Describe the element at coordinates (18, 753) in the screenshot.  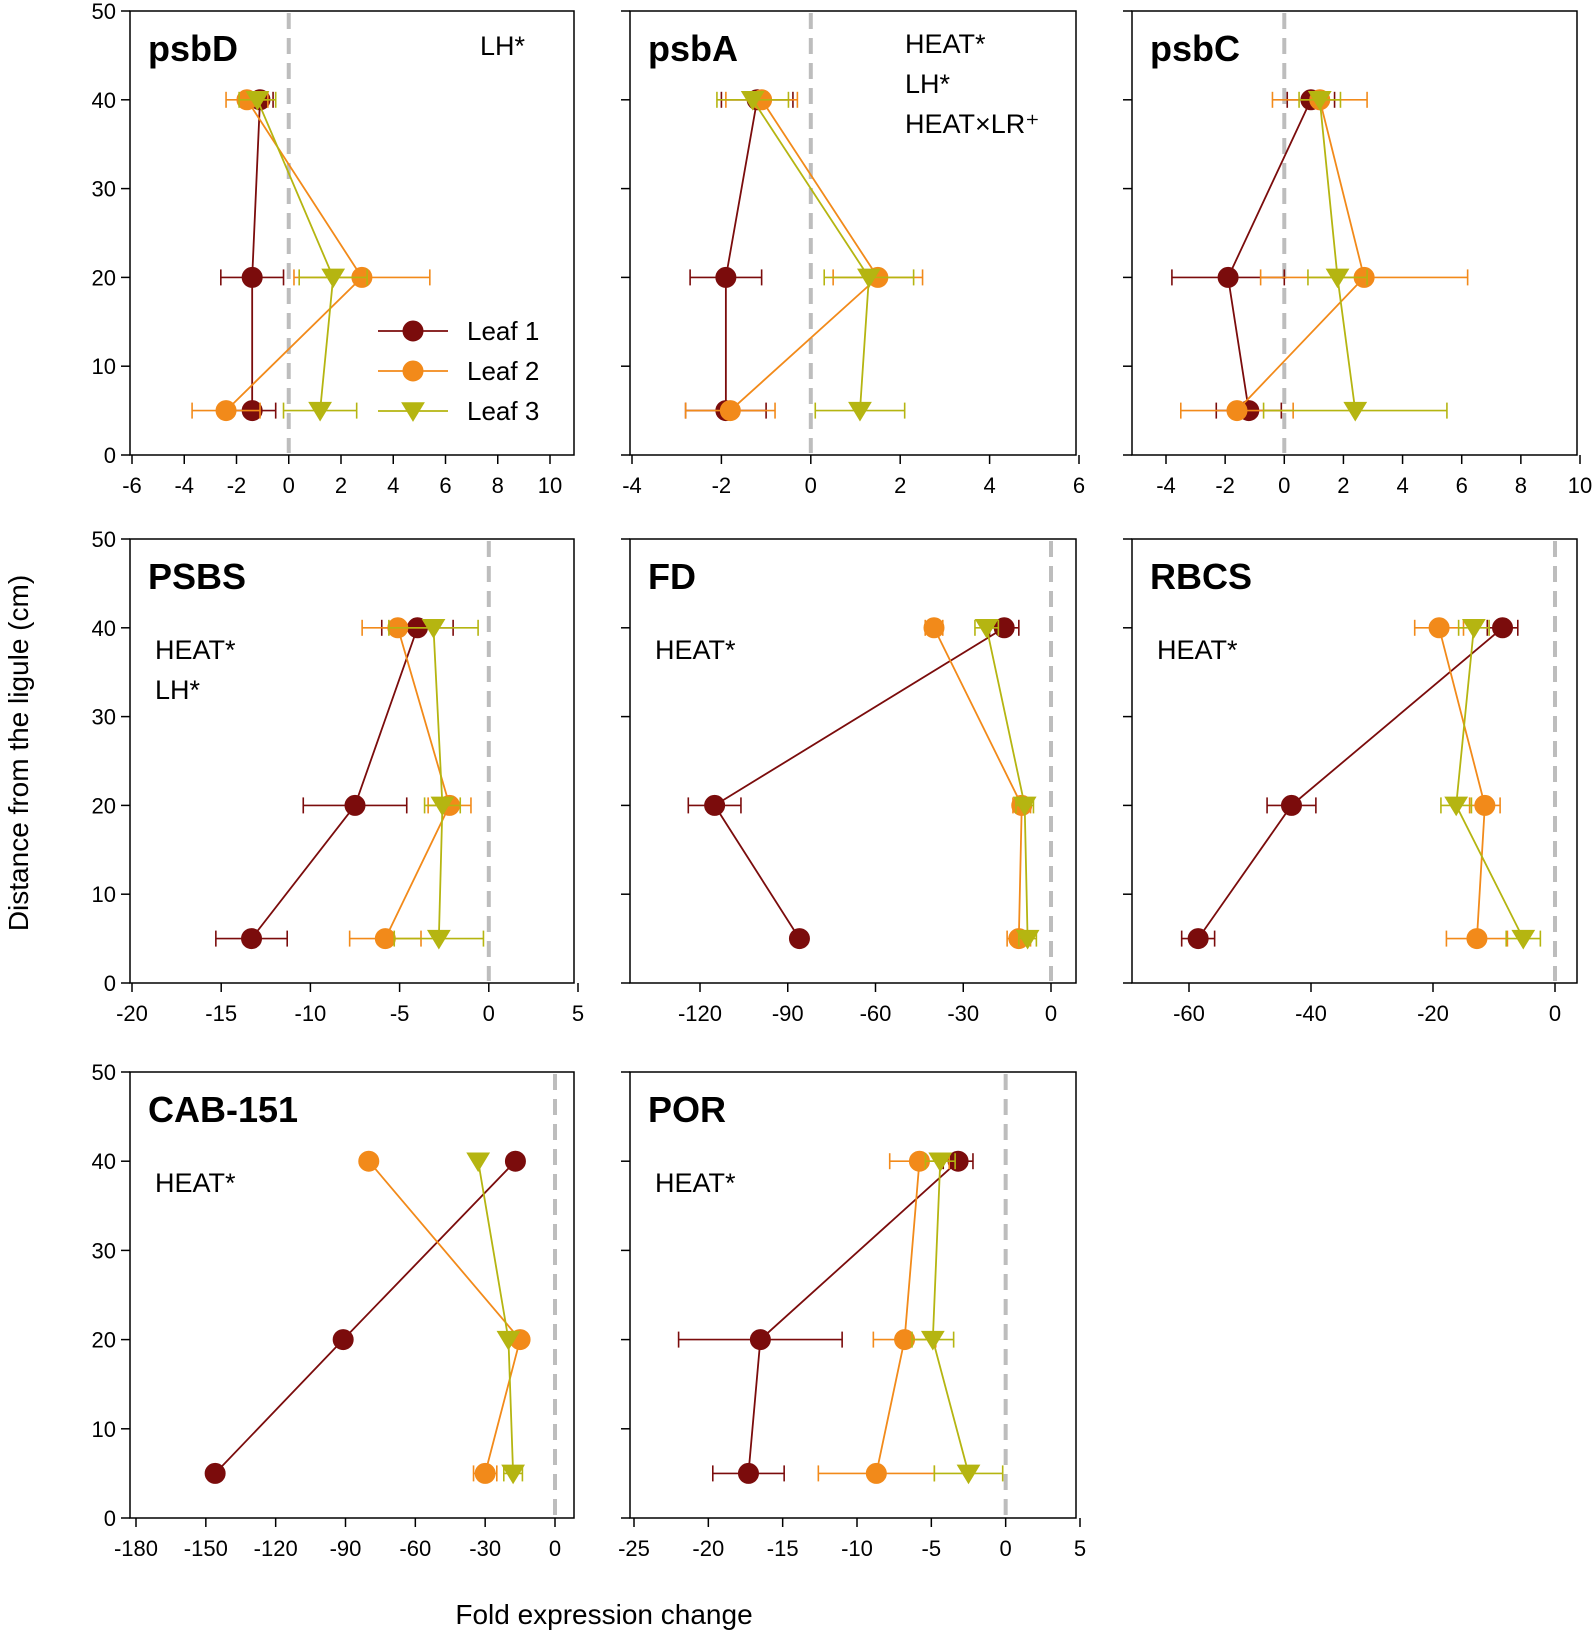
I see `y-axis-label: Distance from the ligule (cm)` at that location.